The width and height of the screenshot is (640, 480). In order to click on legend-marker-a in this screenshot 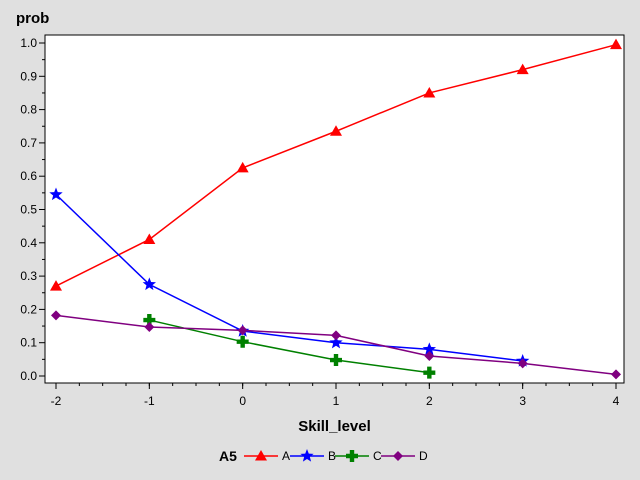, I will do `click(261, 455)`.